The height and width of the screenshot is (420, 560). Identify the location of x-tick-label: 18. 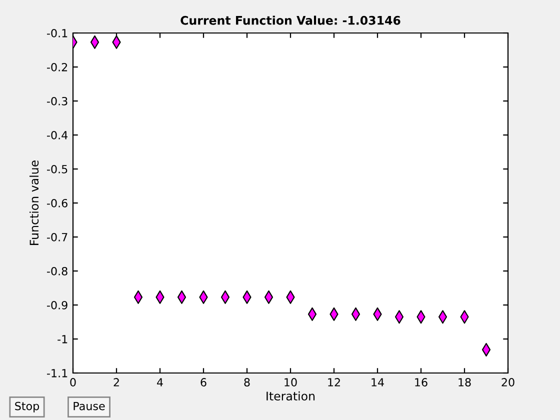
(464, 382).